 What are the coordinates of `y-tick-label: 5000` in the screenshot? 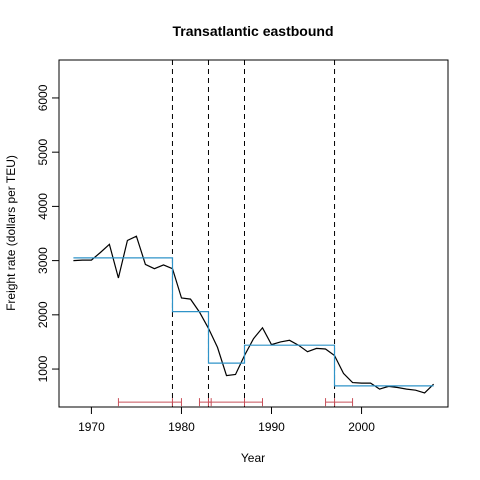 It's located at (43, 152).